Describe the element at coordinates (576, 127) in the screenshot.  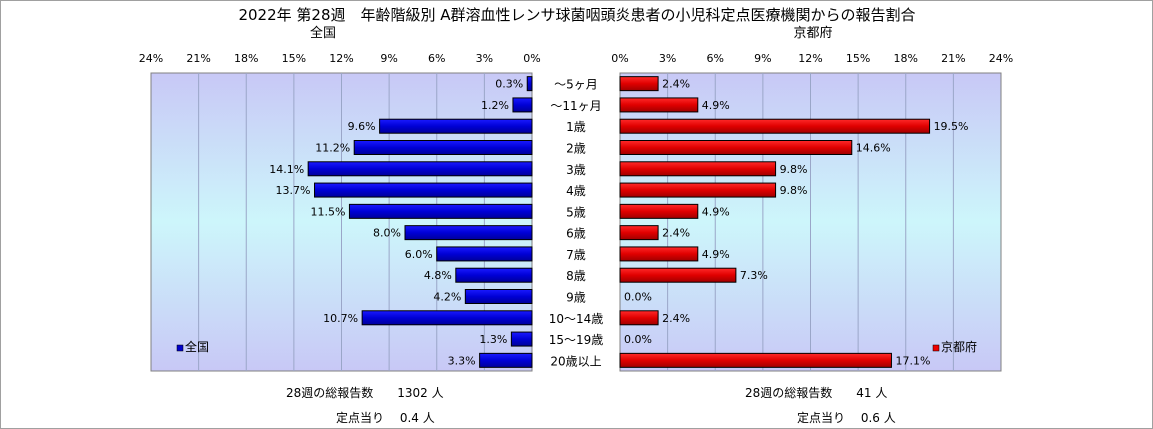
I see `category-label: 1歳` at that location.